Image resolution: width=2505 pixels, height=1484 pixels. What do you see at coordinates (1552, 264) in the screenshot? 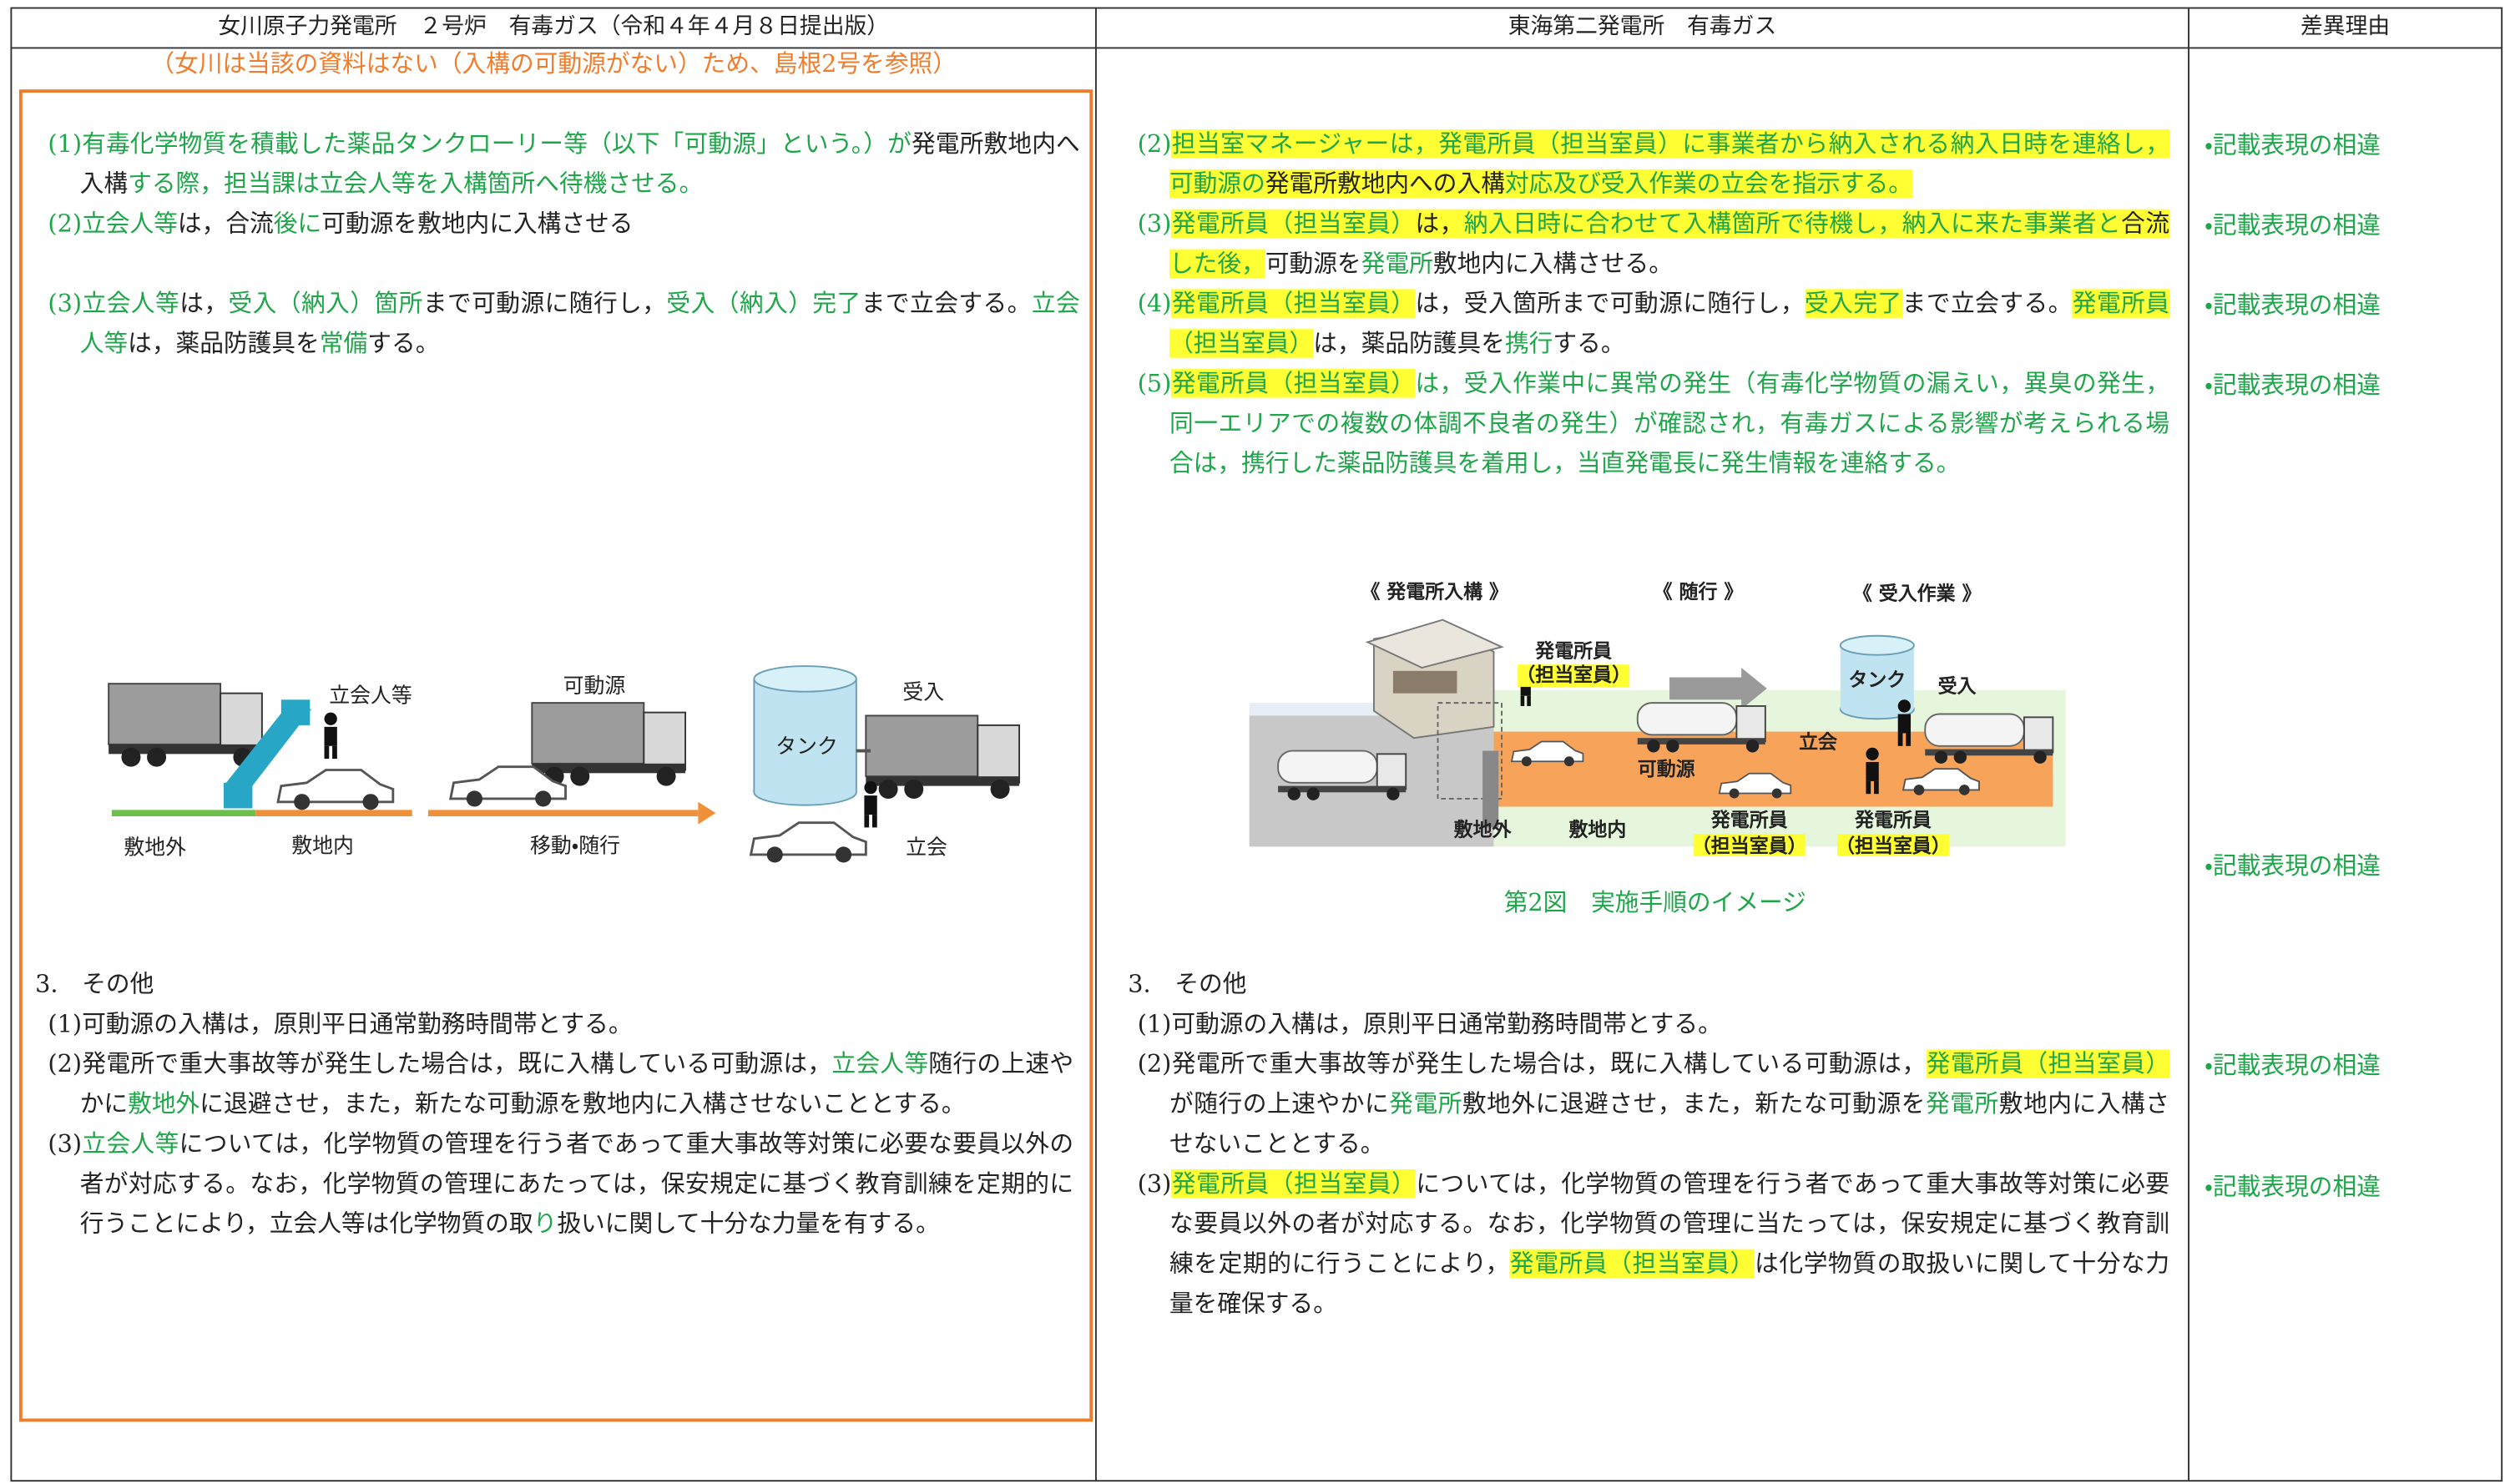
I see `text-run: 敷地内に入構させる。` at bounding box center [1552, 264].